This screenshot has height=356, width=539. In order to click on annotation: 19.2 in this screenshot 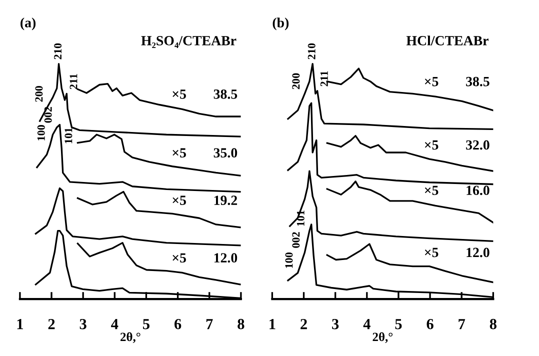, I will do `click(226, 201)`.